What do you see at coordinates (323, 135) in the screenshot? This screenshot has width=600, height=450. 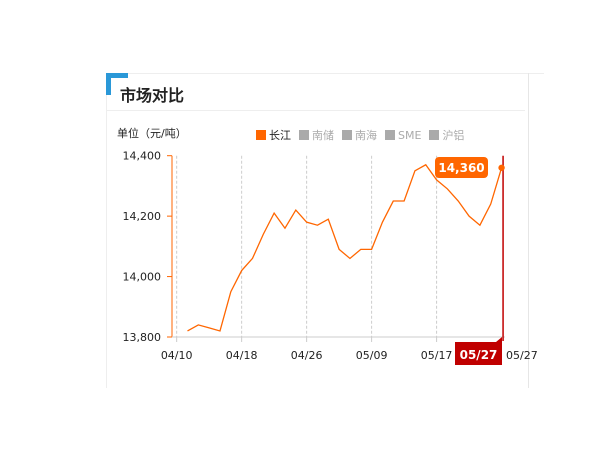 I see `legend-label: 南储` at bounding box center [323, 135].